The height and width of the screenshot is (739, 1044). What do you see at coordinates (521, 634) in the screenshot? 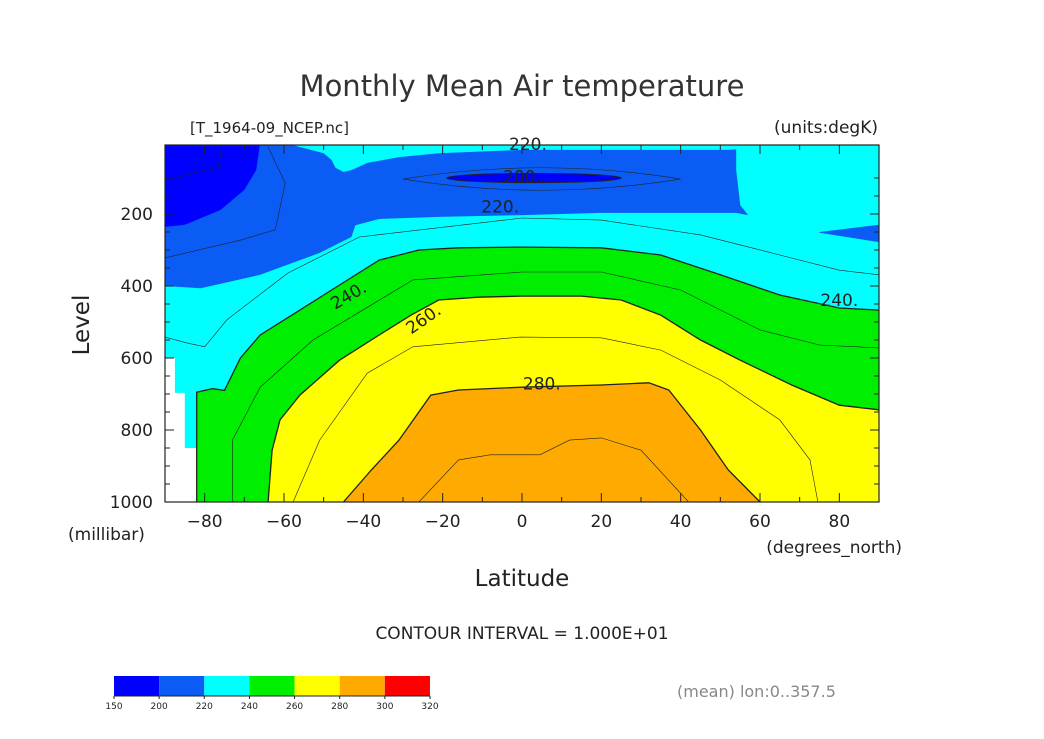
I see `contour-interval: CONTOUR INTERVAL = 1.000E+01` at bounding box center [521, 634].